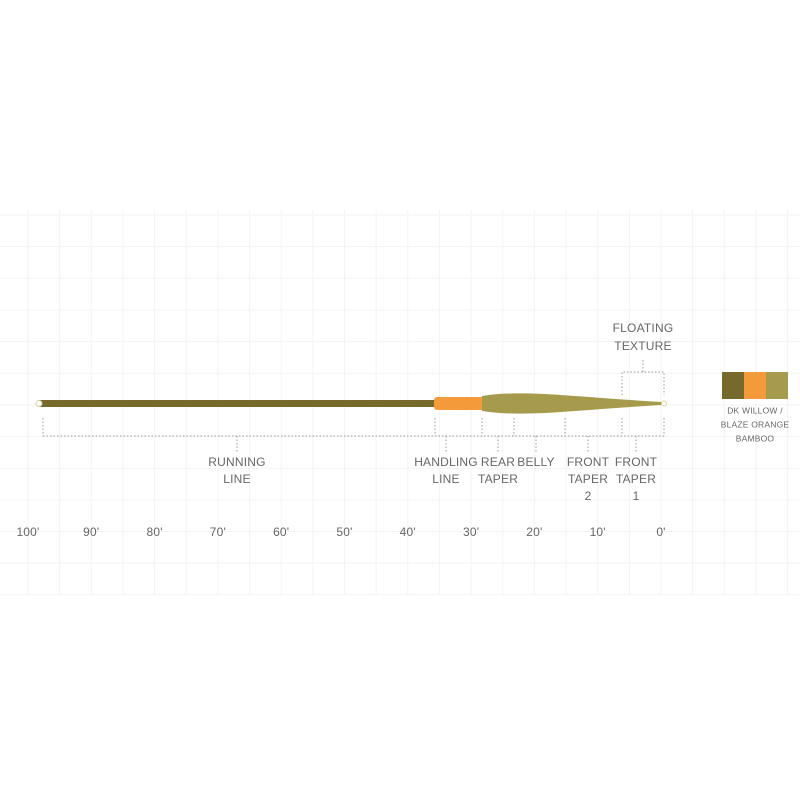 This screenshot has width=800, height=800. Describe the element at coordinates (733, 385) in the screenshot. I see `swatch-dark-willow` at that location.